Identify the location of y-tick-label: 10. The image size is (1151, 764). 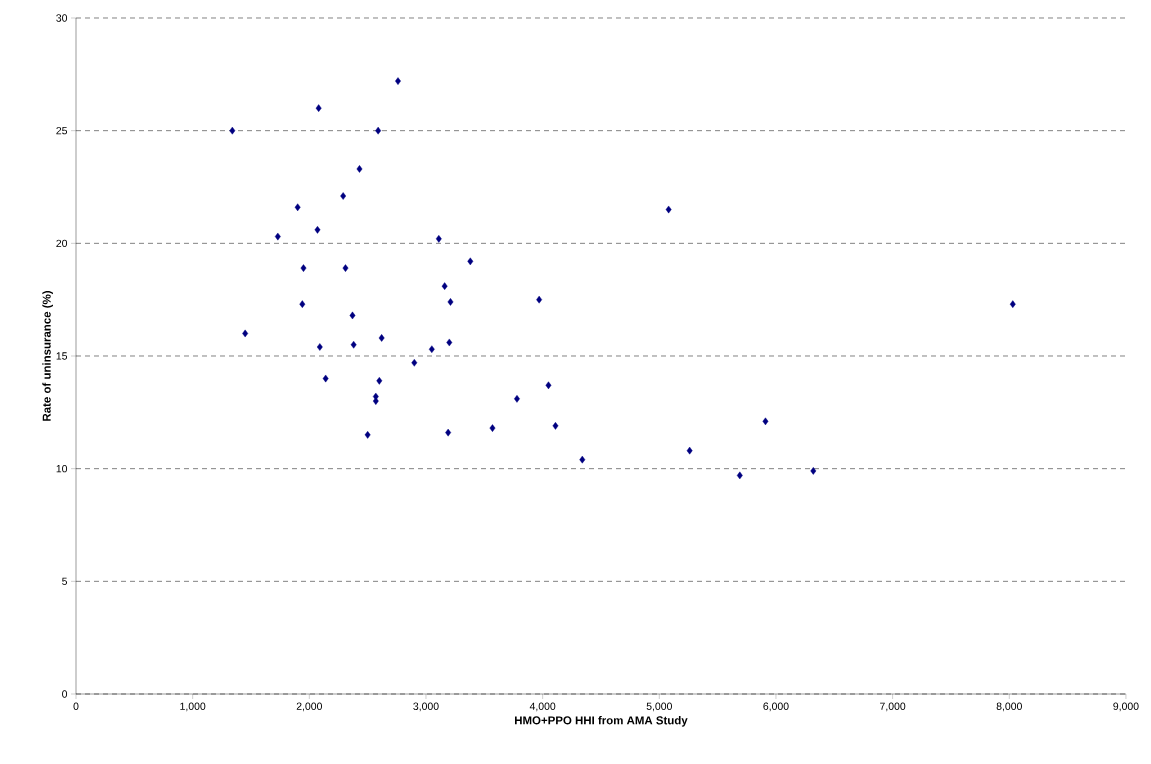
(62, 468).